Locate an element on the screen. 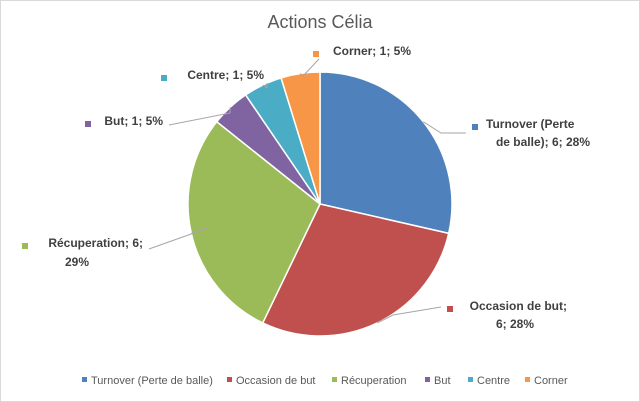  chart-title: Actions Célia is located at coordinates (320, 22).